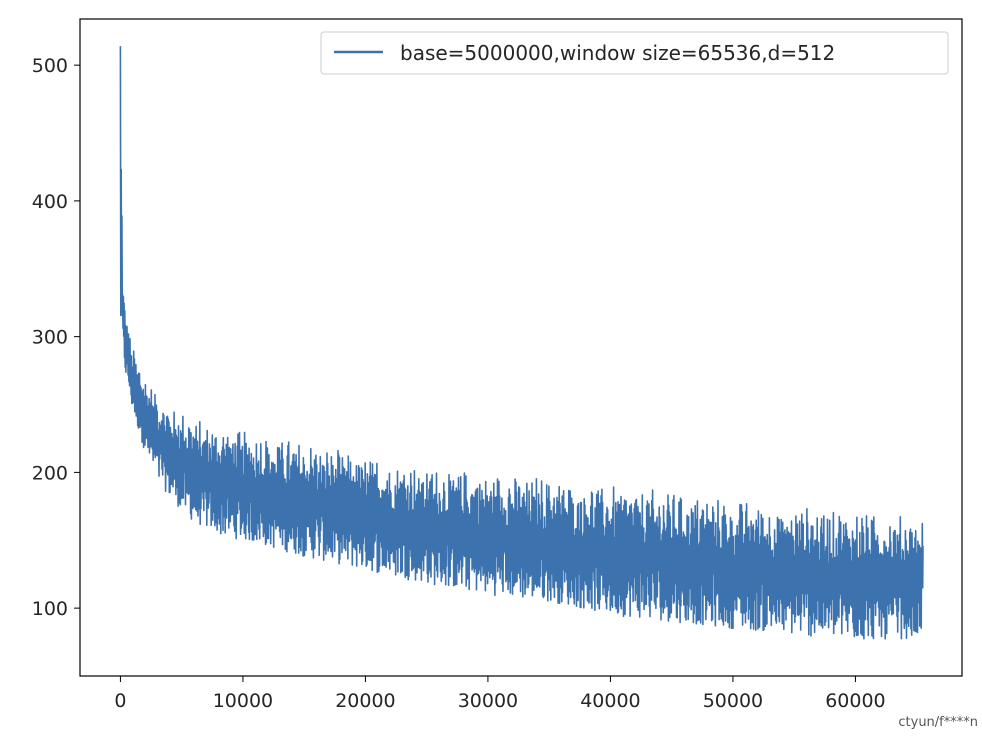 This screenshot has height=736, width=982. Describe the element at coordinates (50, 66) in the screenshot. I see `y-tick-label: 500` at that location.